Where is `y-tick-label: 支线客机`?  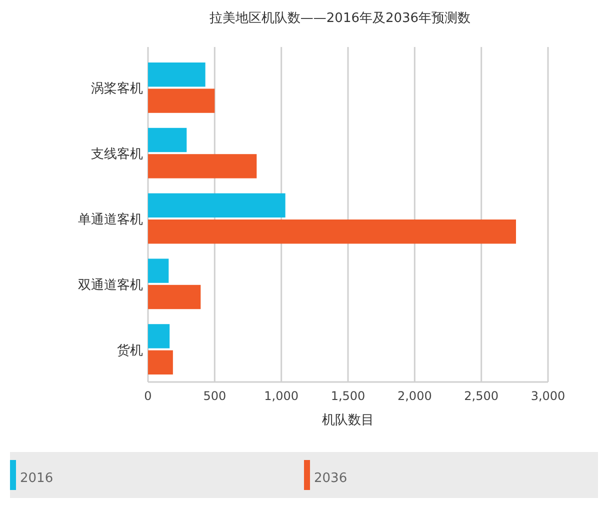 y-tick-label: 支线客机 is located at coordinates (117, 154).